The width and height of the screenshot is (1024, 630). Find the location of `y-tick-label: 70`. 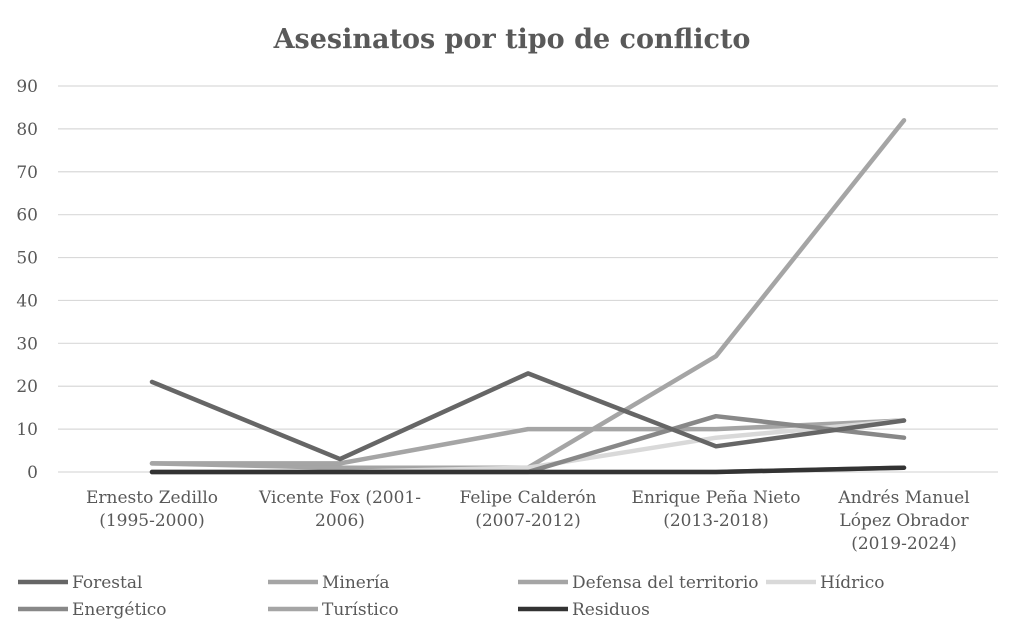

y-tick-label: 70 is located at coordinates (27, 173).